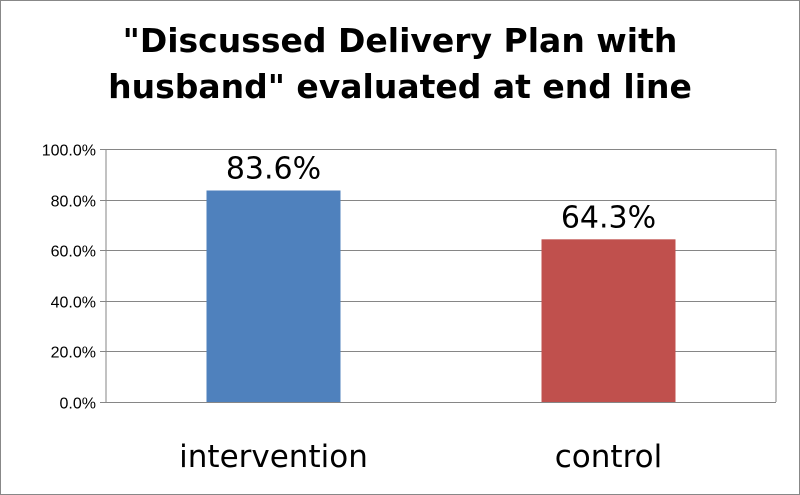 The height and width of the screenshot is (495, 800). What do you see at coordinates (73, 252) in the screenshot?
I see `y-tick-label: 60.0%` at bounding box center [73, 252].